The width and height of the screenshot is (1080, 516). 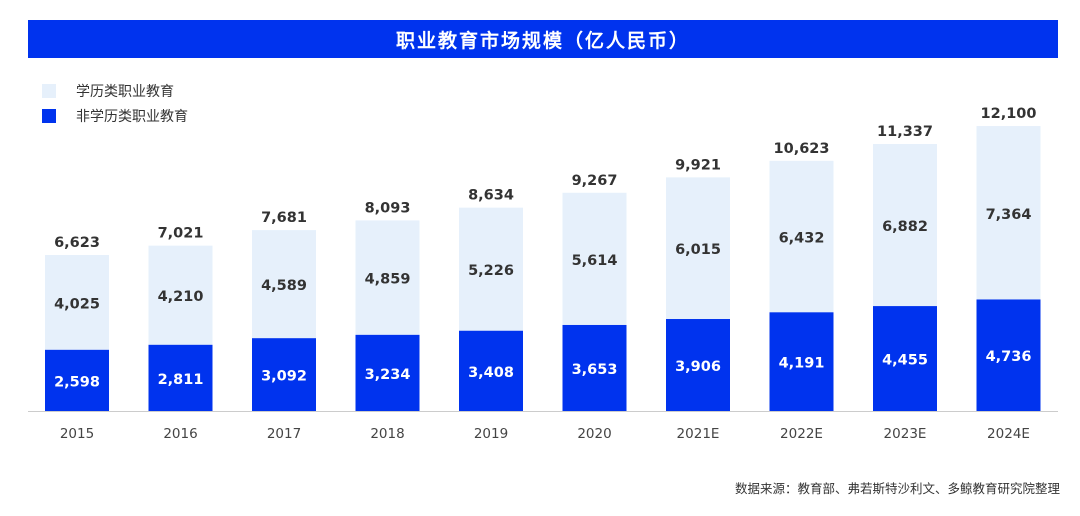 I want to click on label-total-2015: 6,623, so click(x=77, y=243).